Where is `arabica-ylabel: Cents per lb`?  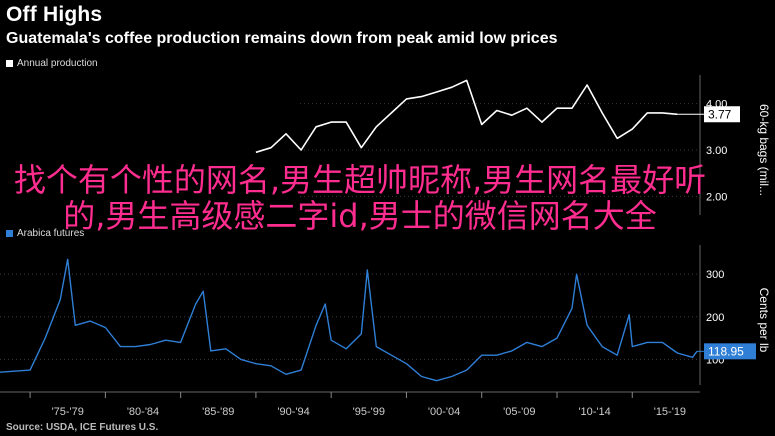
arabica-ylabel: Cents per lb is located at coordinates (764, 320).